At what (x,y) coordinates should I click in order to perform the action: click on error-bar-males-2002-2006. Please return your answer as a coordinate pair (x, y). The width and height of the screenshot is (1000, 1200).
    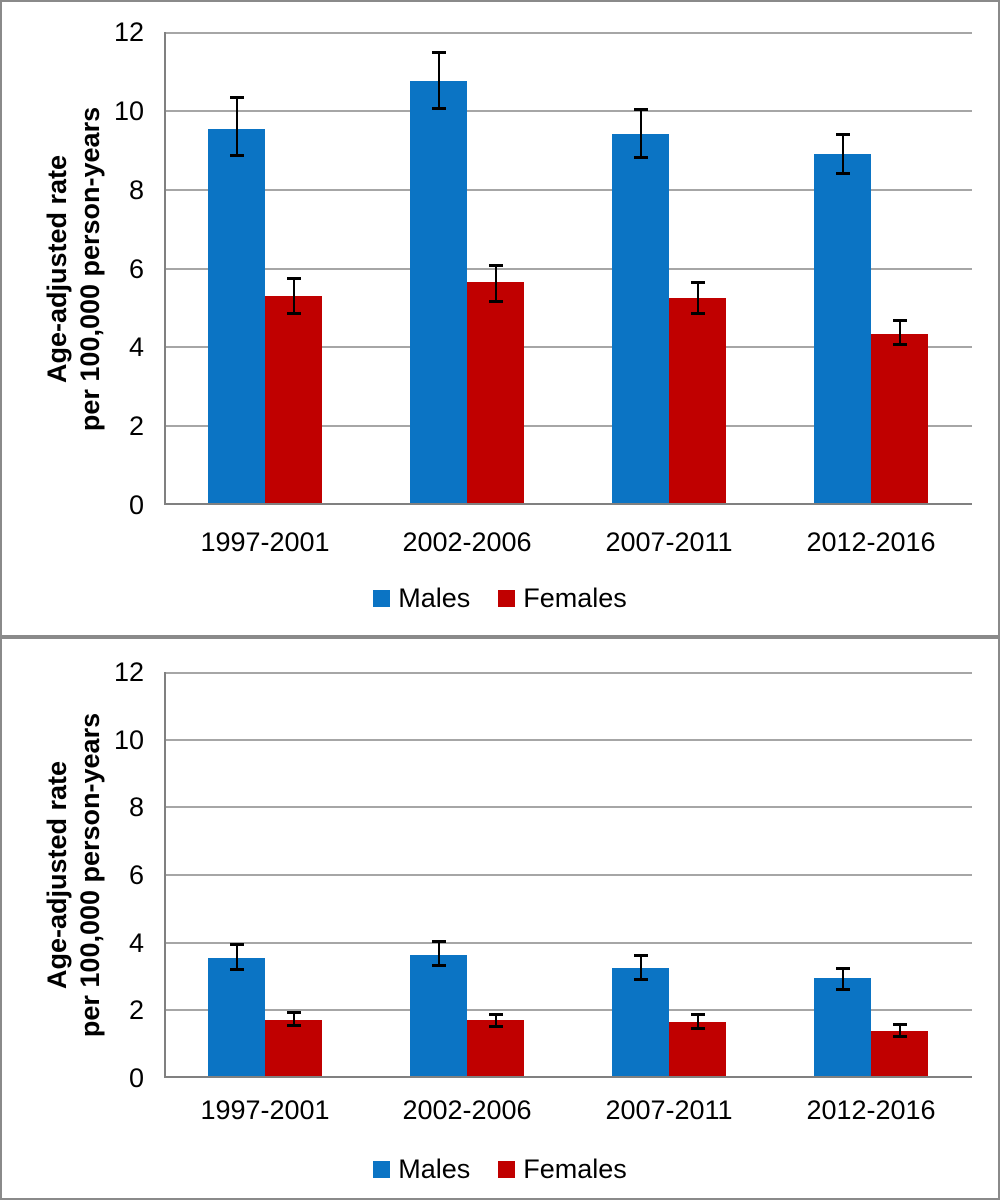
    Looking at the image, I should click on (439, 953).